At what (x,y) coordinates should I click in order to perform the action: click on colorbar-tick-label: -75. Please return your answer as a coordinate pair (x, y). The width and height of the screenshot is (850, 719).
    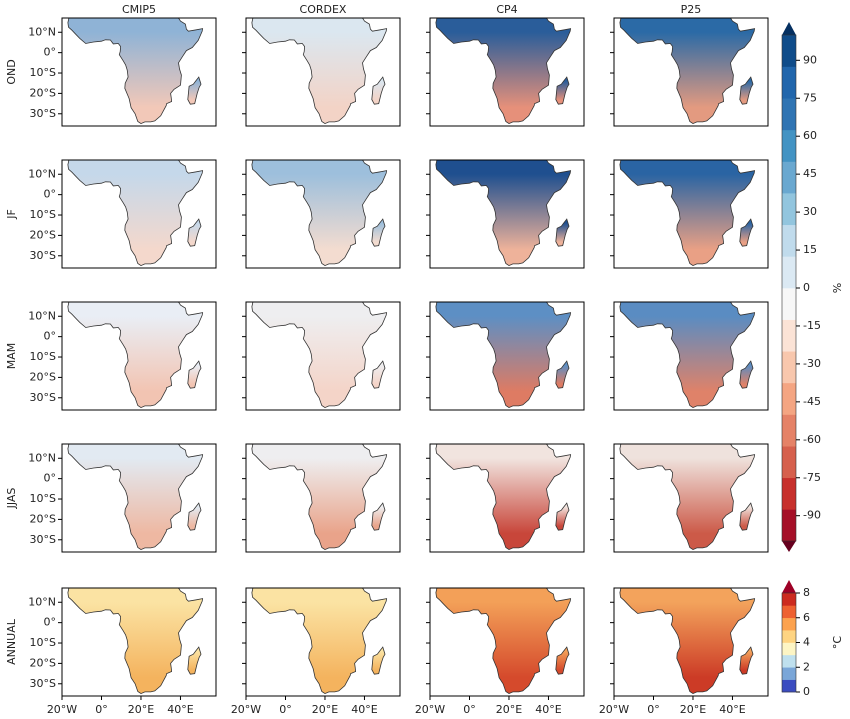
    Looking at the image, I should click on (812, 477).